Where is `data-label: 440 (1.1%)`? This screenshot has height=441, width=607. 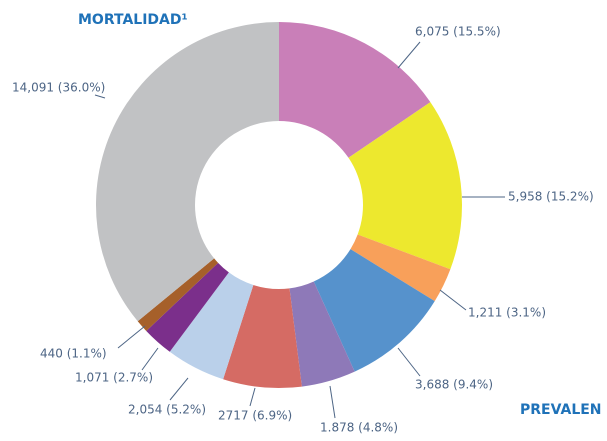
data-label: 440 (1.1%) is located at coordinates (73, 354).